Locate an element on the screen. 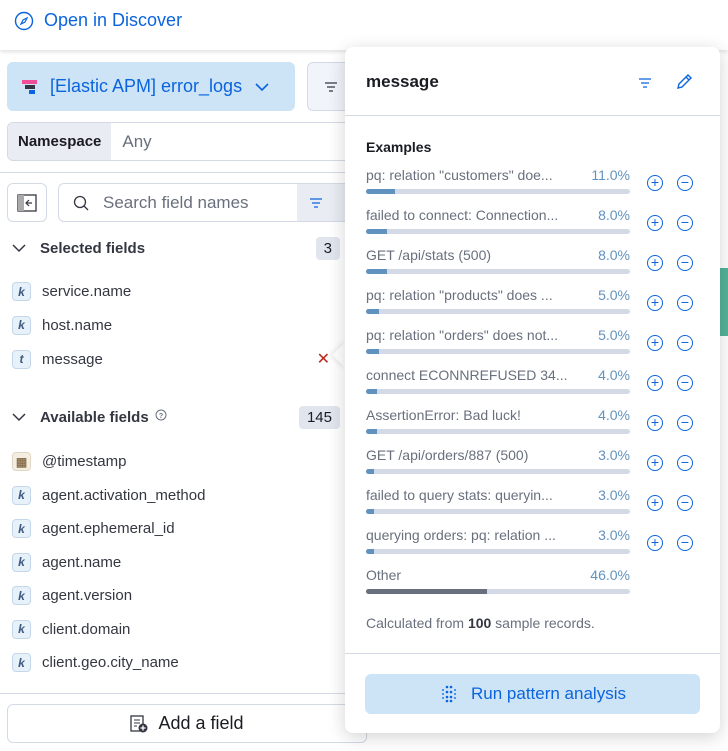  add-field-button: Add a field is located at coordinates (187, 723).